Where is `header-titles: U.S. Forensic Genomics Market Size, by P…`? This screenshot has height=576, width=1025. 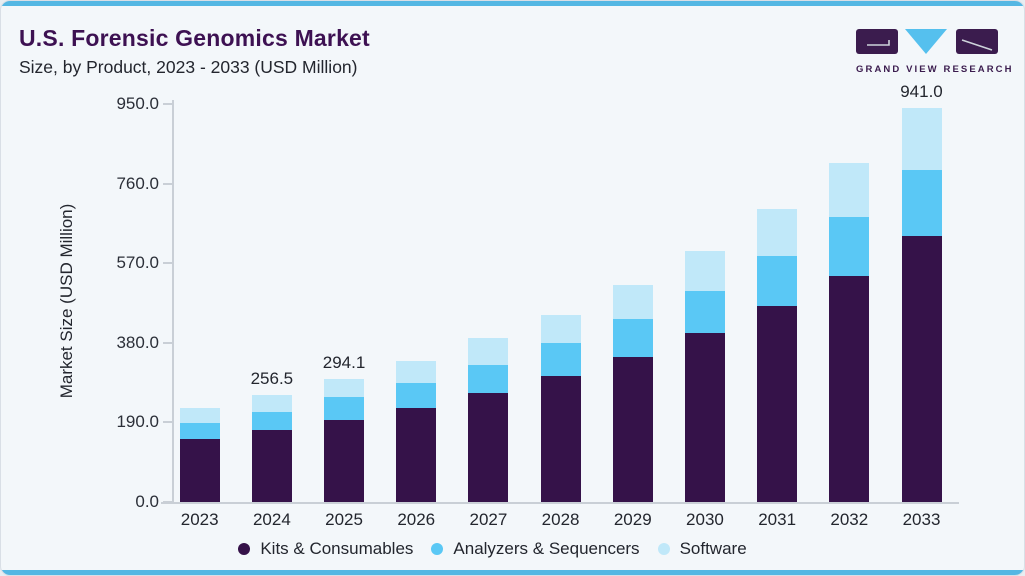 header-titles: U.S. Forensic Genomics Market Size, by P… is located at coordinates (194, 51).